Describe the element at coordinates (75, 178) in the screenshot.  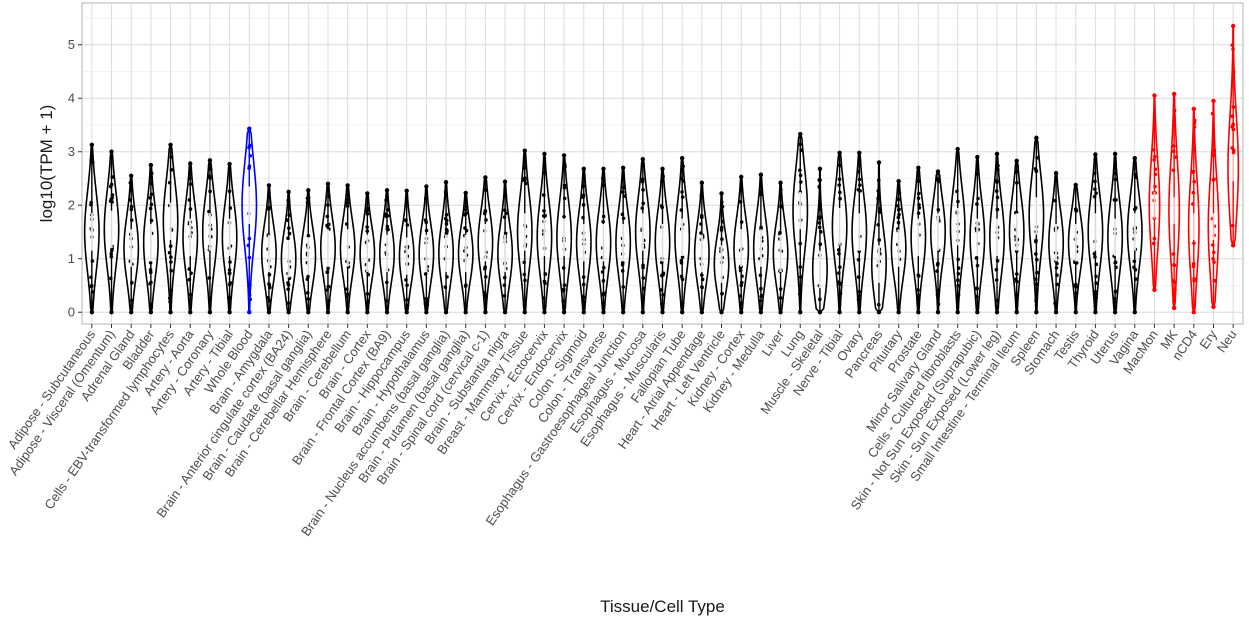
I see `y-axis-ticks: 0 1 2 3 4 5` at that location.